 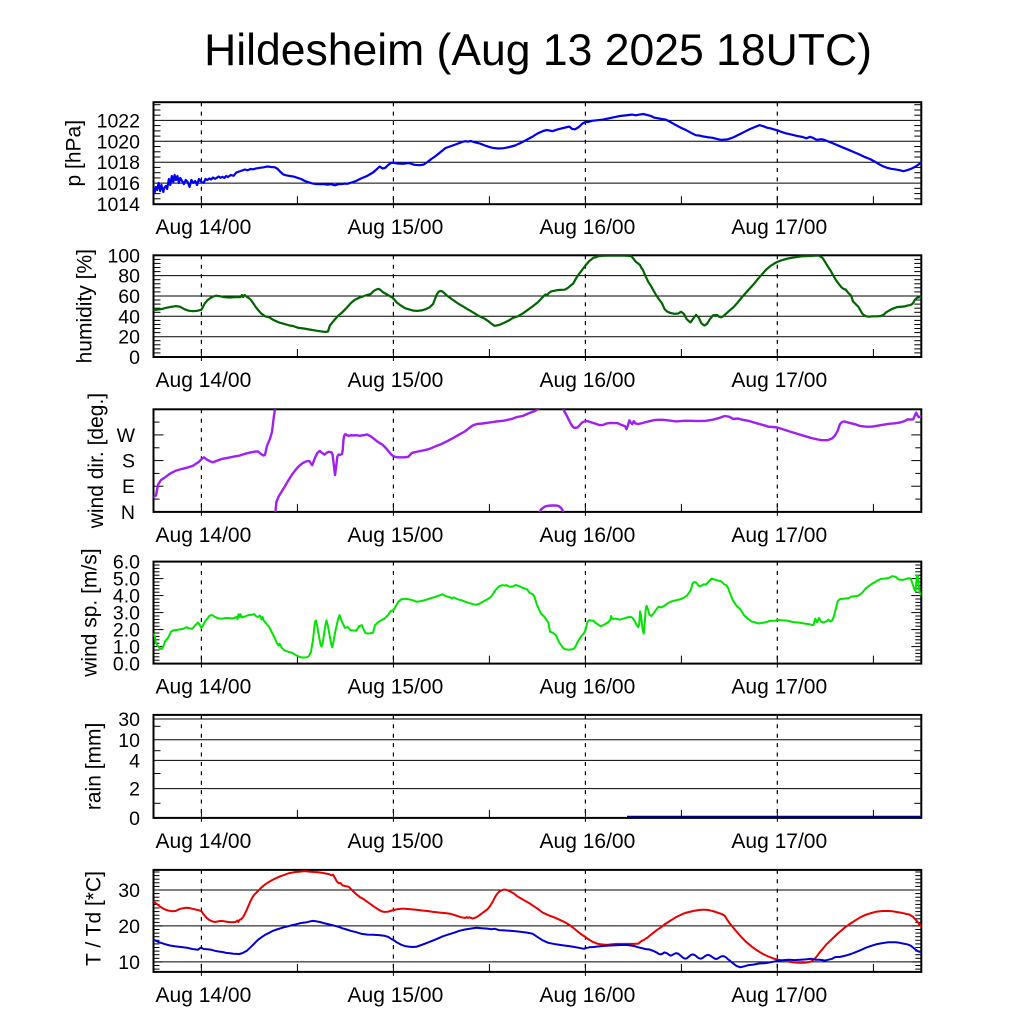 I want to click on svg-text: wind dir. [deg.], so click(x=96, y=461).